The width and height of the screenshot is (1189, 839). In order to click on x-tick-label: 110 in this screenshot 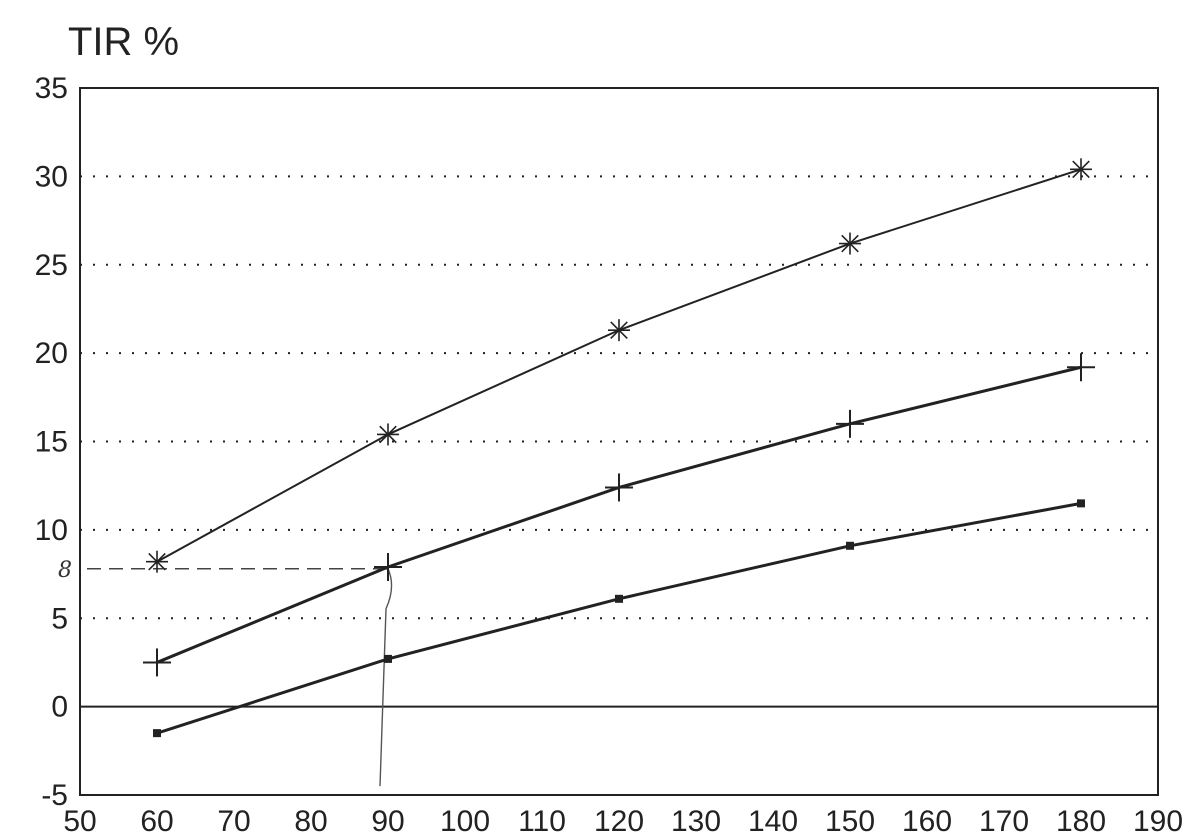, I will do `click(542, 821)`.